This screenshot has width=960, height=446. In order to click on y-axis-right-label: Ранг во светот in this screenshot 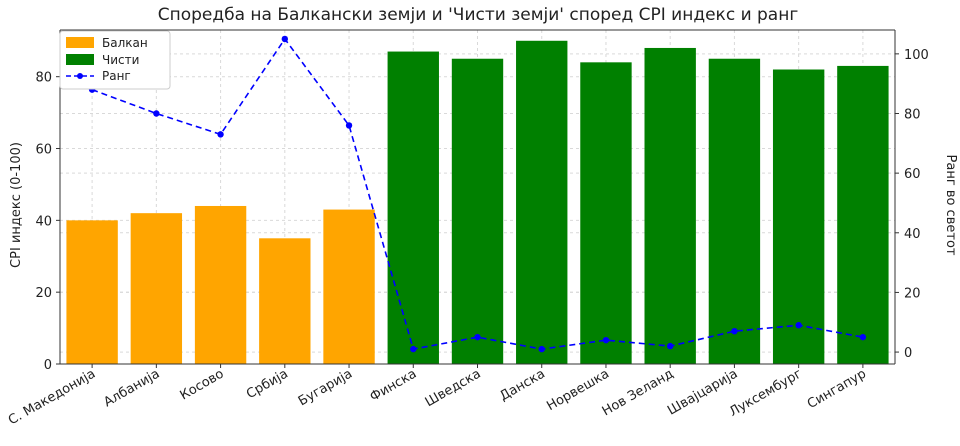, I will do `click(950, 205)`.